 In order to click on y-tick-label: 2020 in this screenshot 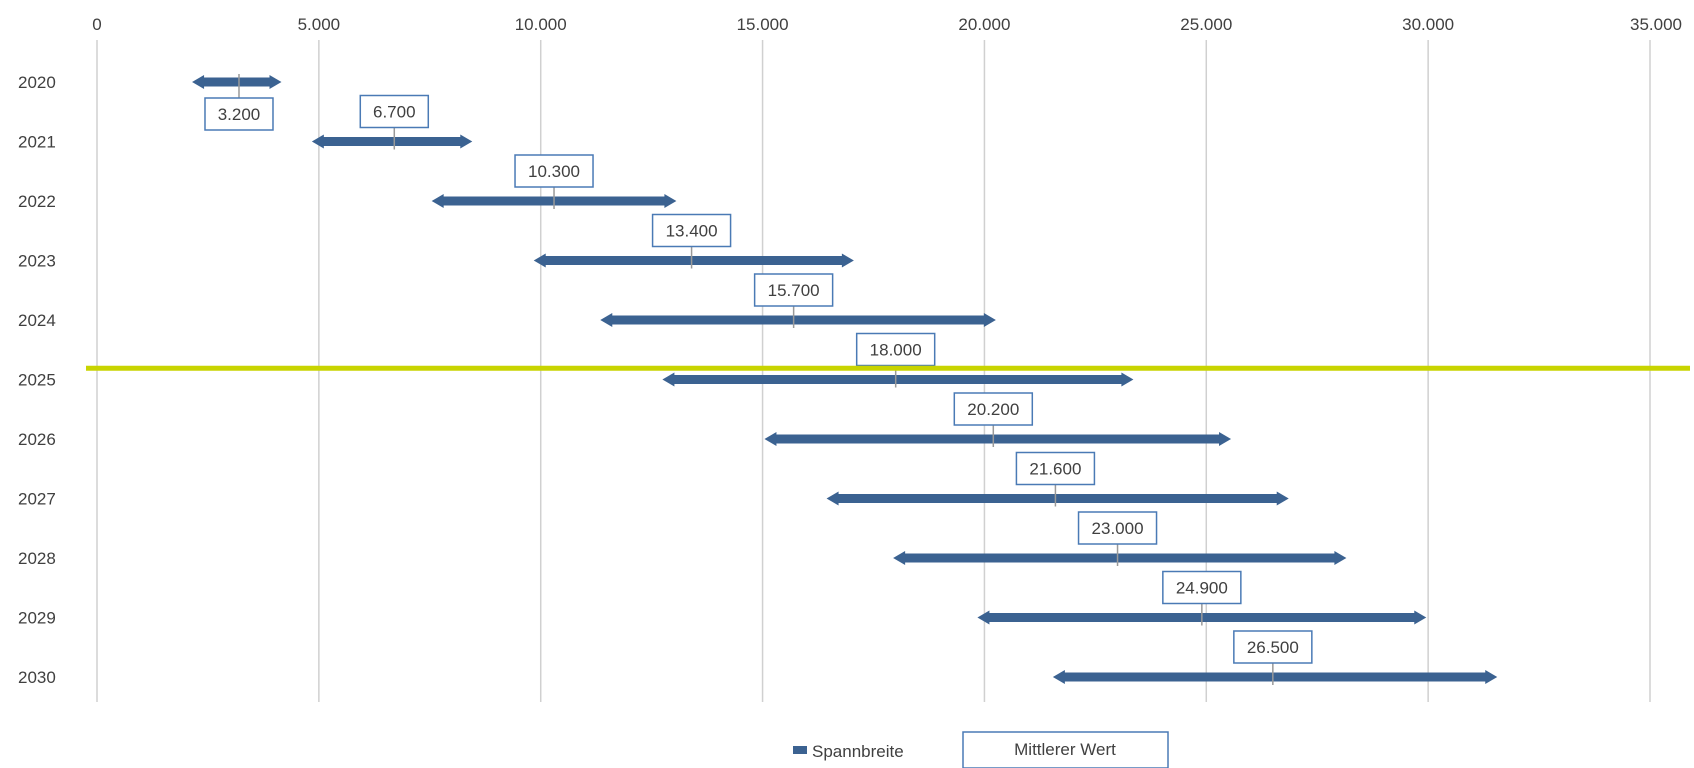, I will do `click(37, 82)`.